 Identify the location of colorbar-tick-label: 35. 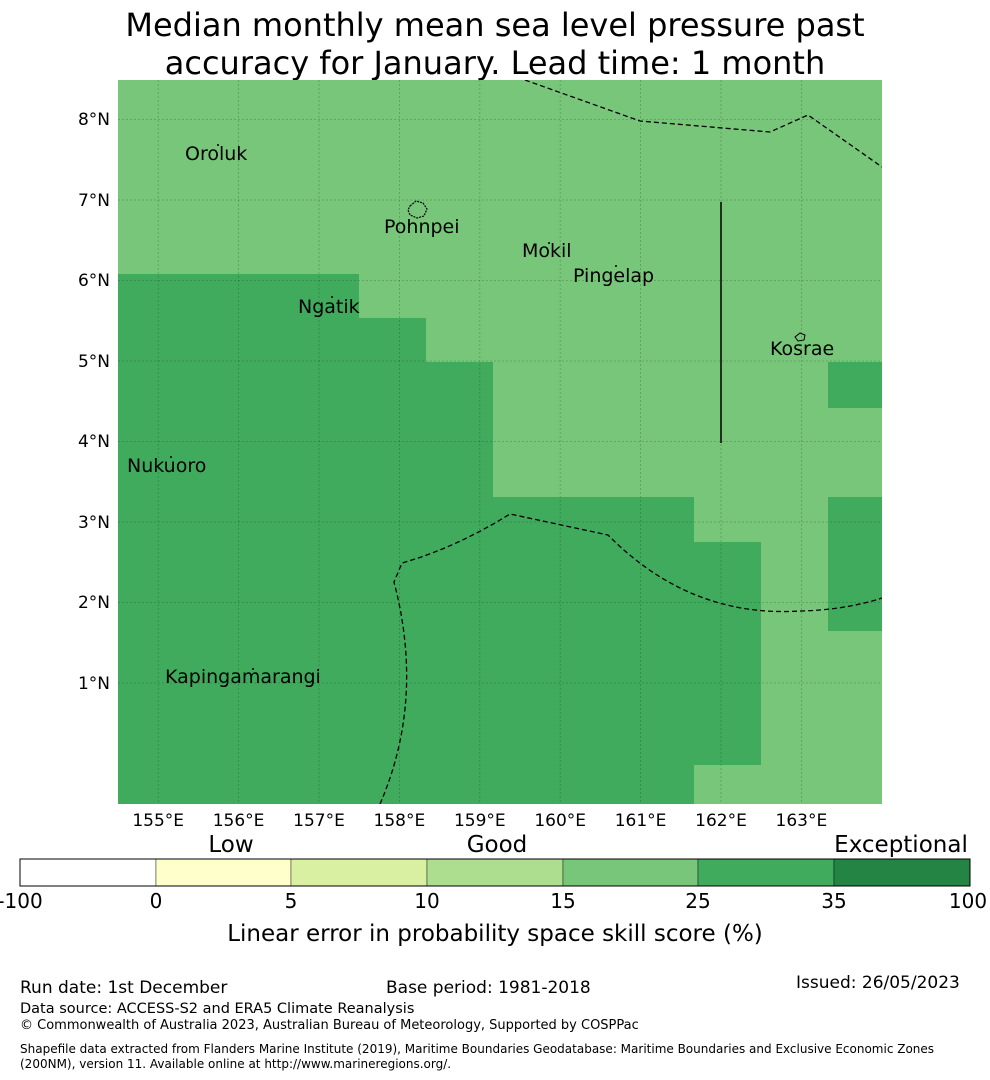
(833, 901).